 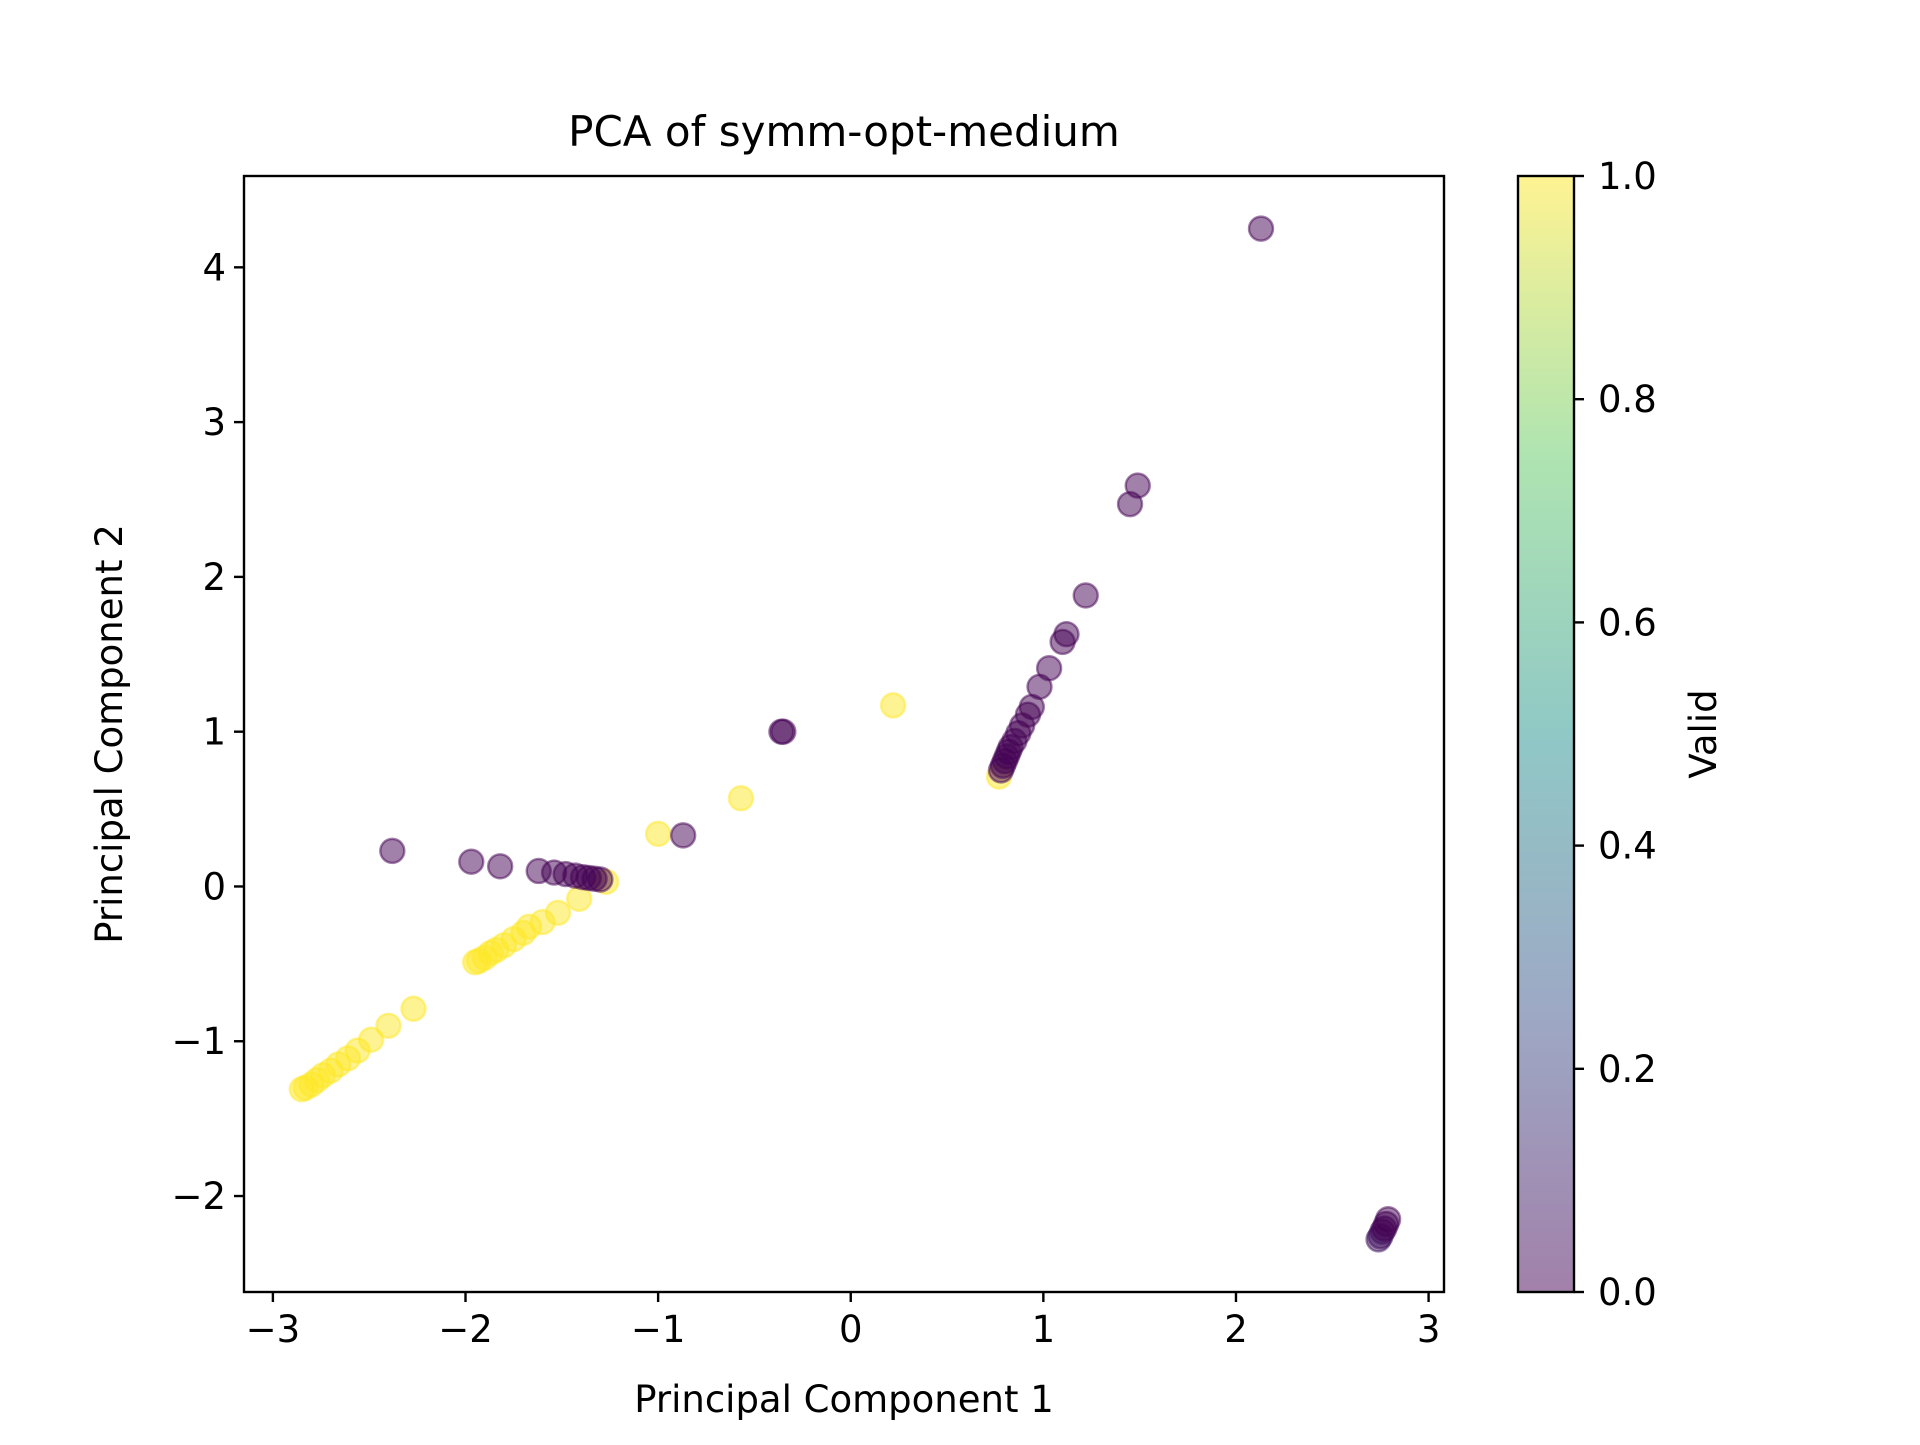 I want to click on y-tick-label-1: −1, so click(x=198, y=1041).